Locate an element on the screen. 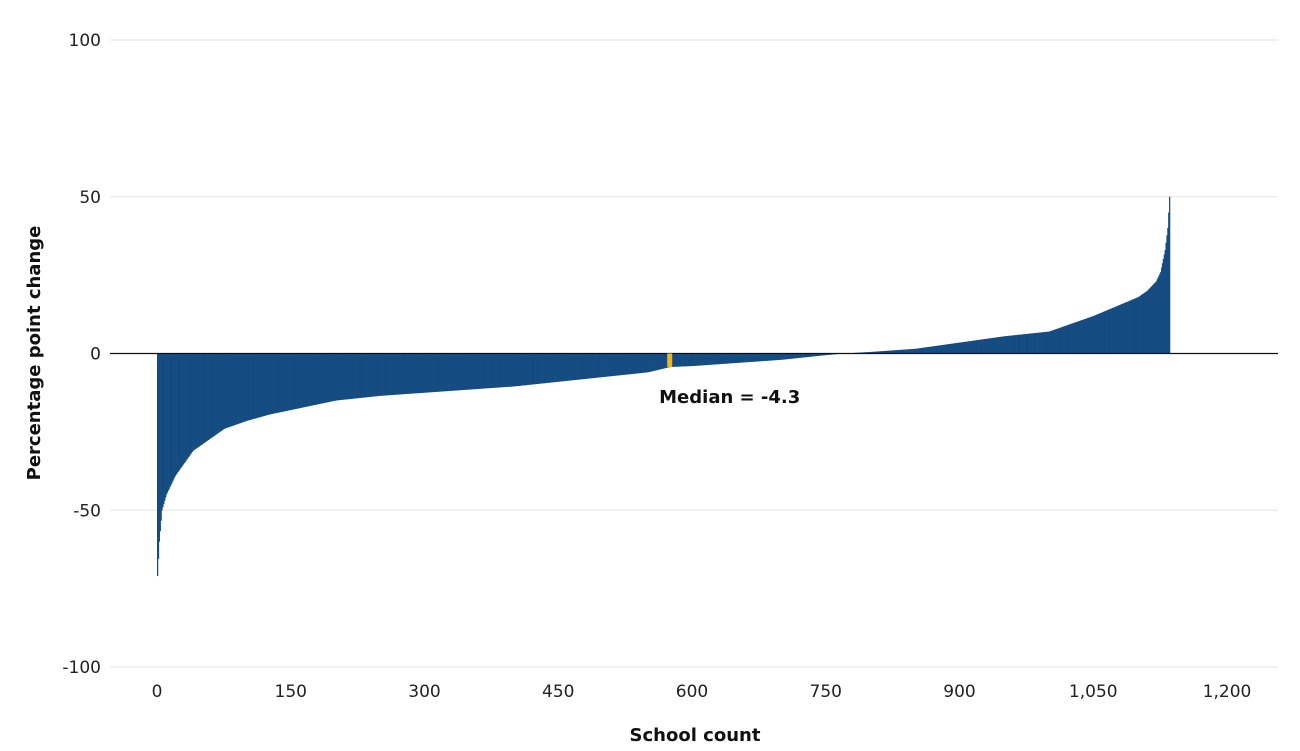 The height and width of the screenshot is (751, 1300). x-tick-label: 300 is located at coordinates (424, 692).